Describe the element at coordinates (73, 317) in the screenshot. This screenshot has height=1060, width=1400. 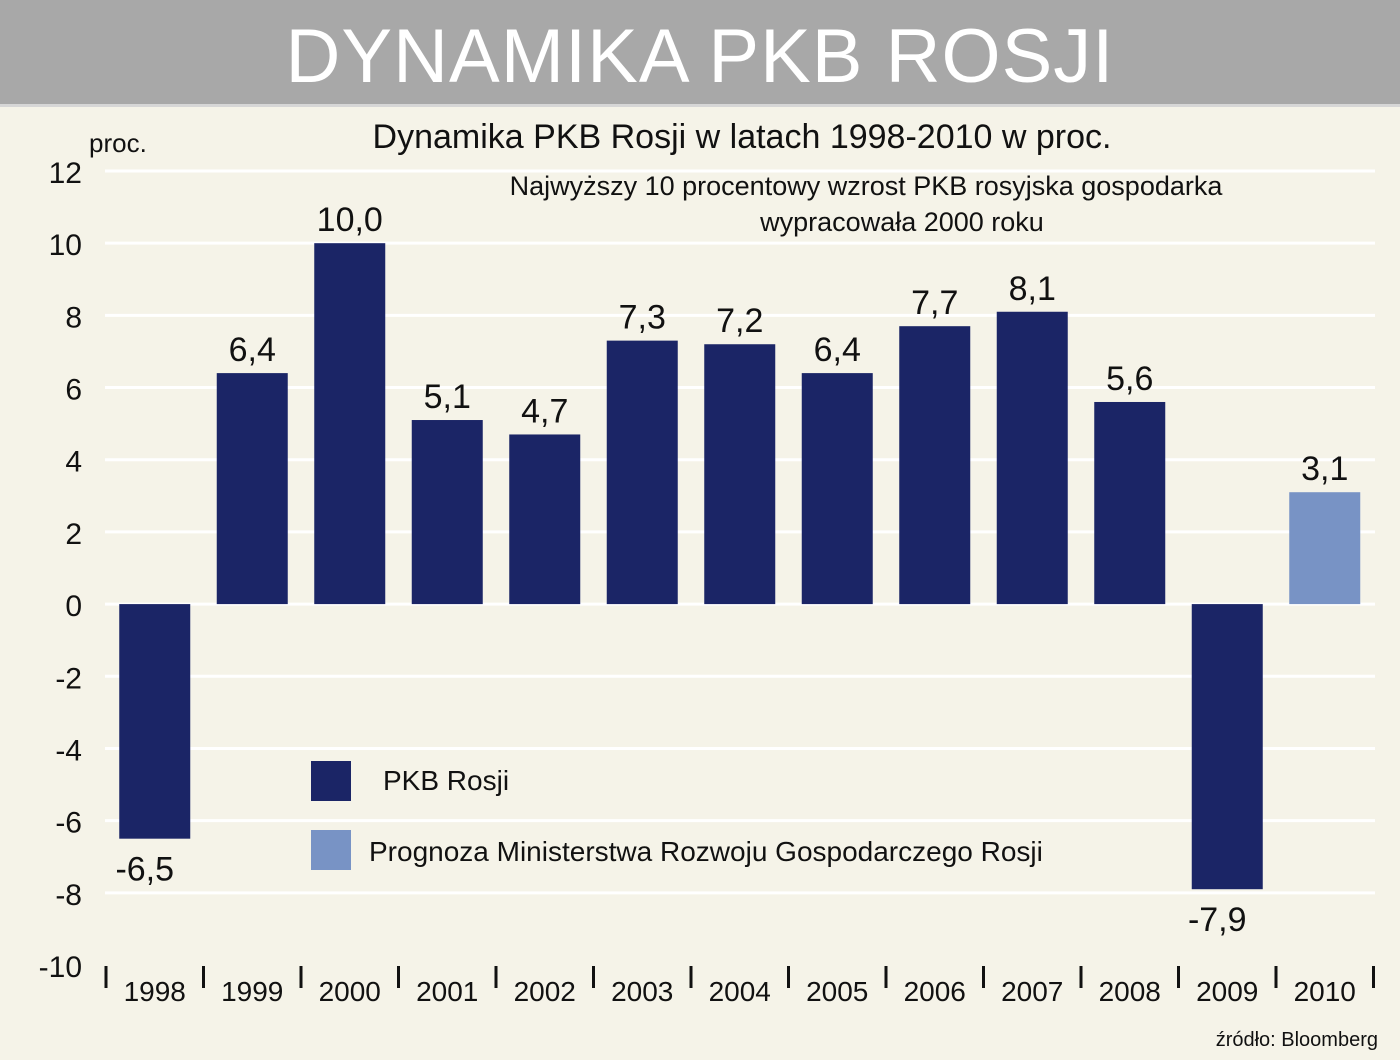
I see `y-tick-label: 8` at that location.